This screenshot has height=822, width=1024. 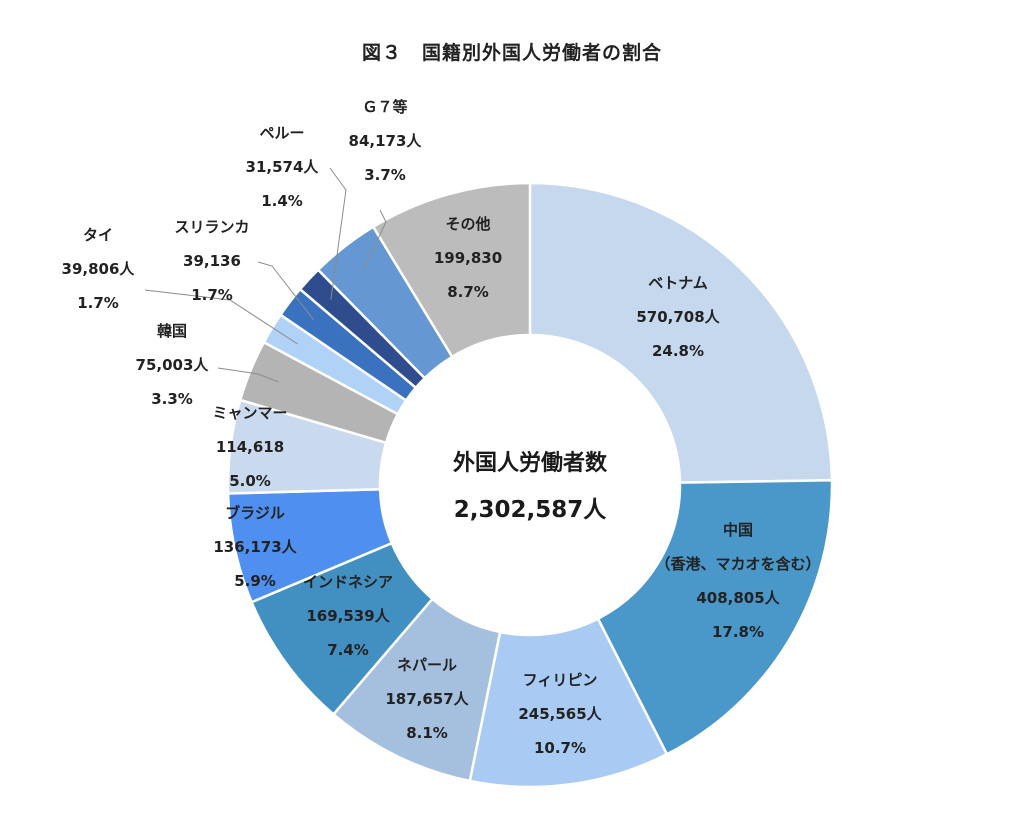 What do you see at coordinates (385, 175) in the screenshot?
I see `slice-11-percent-label: 3.7%` at bounding box center [385, 175].